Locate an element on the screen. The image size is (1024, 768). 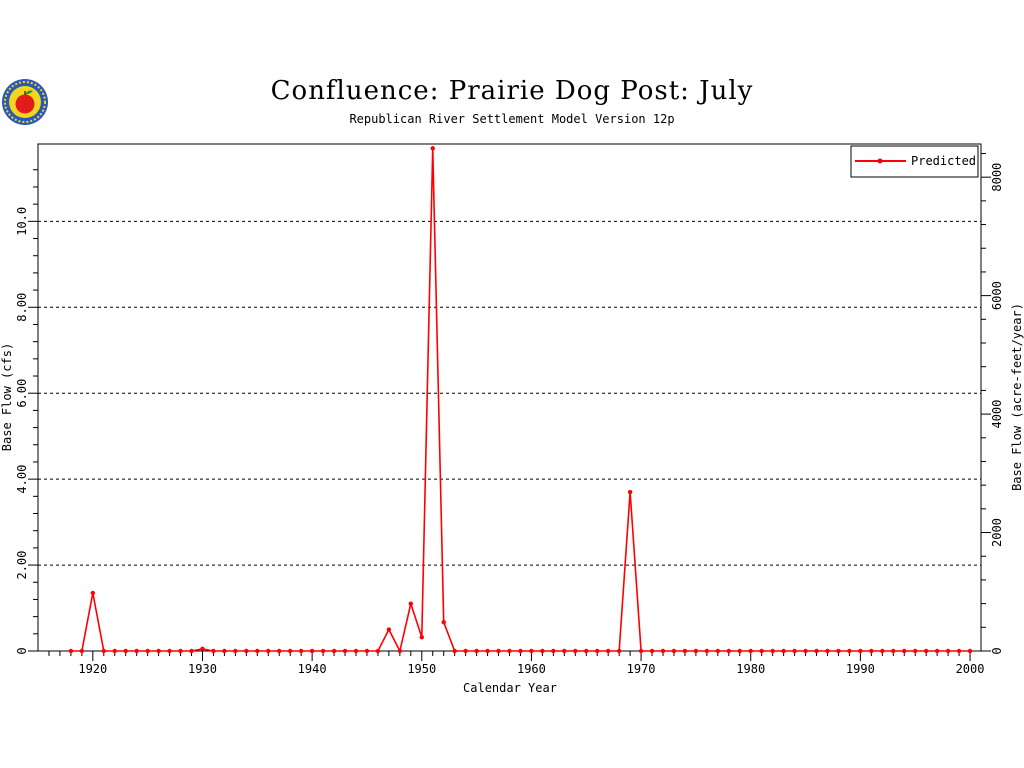
y2-axis-label: Base Flow (acre-feet/year) is located at coordinates (1017, 397).